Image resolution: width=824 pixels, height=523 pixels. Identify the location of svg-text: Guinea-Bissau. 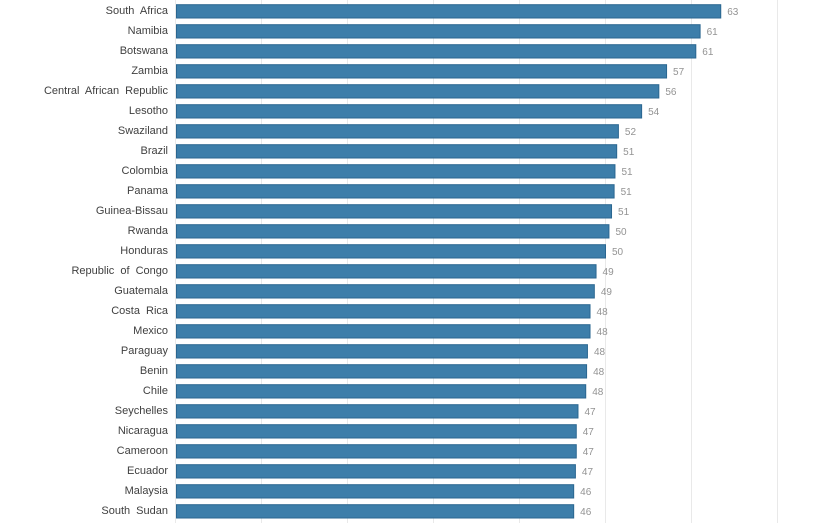
(132, 211).